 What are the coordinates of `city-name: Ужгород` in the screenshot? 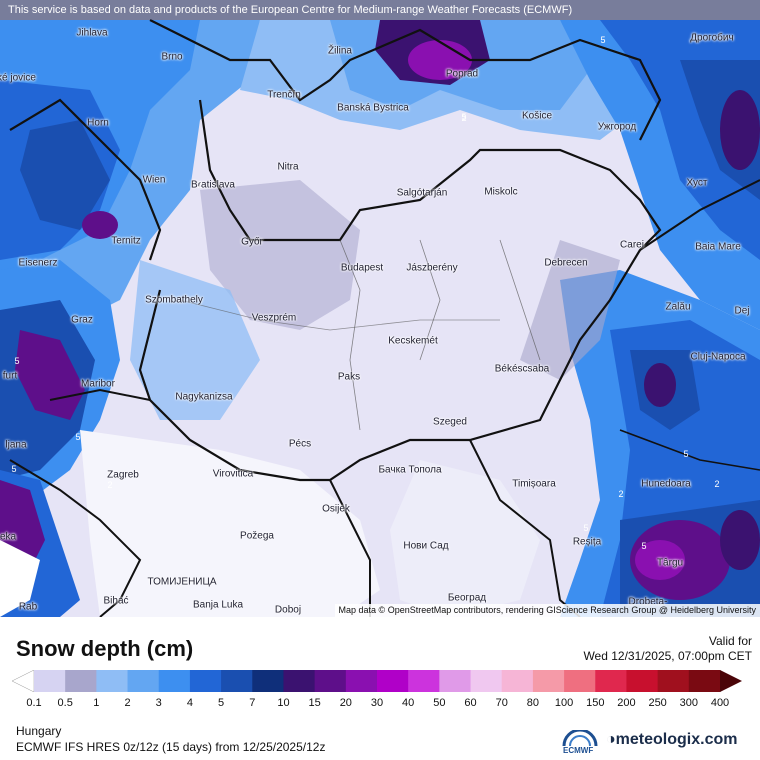 It's located at (617, 127).